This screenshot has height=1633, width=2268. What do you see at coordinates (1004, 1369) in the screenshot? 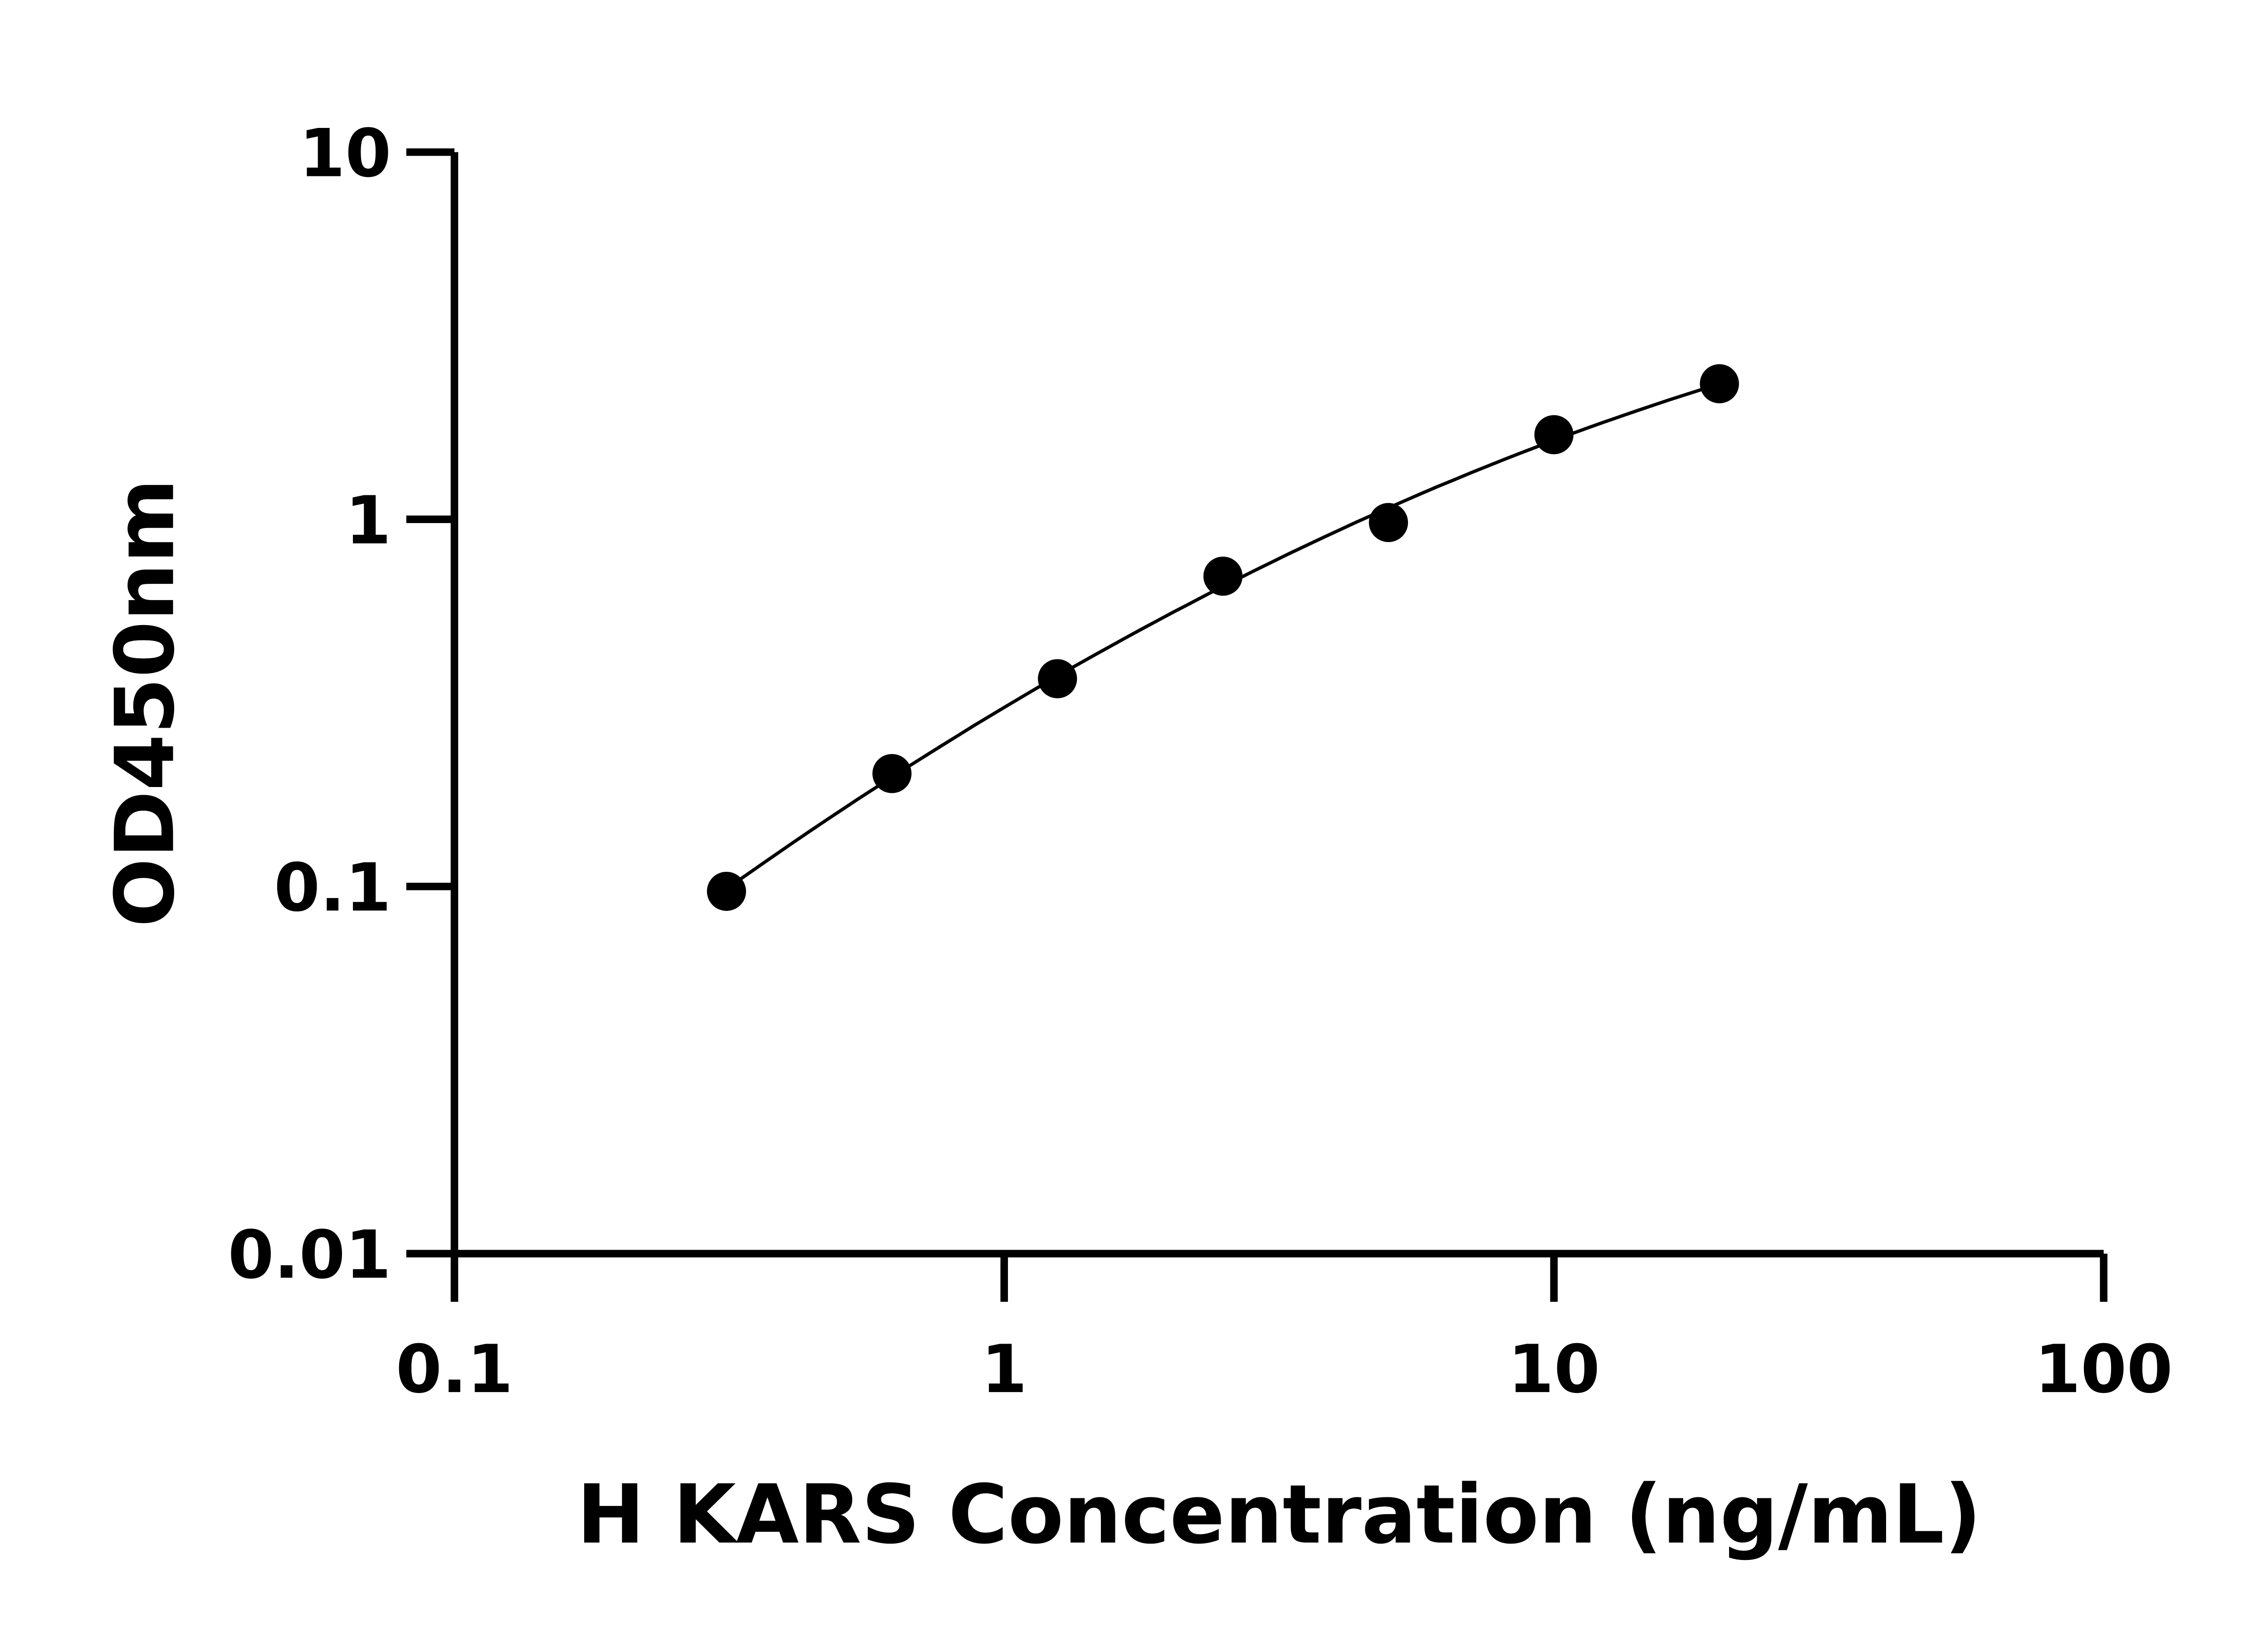
I see `x-tick-label: 1` at bounding box center [1004, 1369].